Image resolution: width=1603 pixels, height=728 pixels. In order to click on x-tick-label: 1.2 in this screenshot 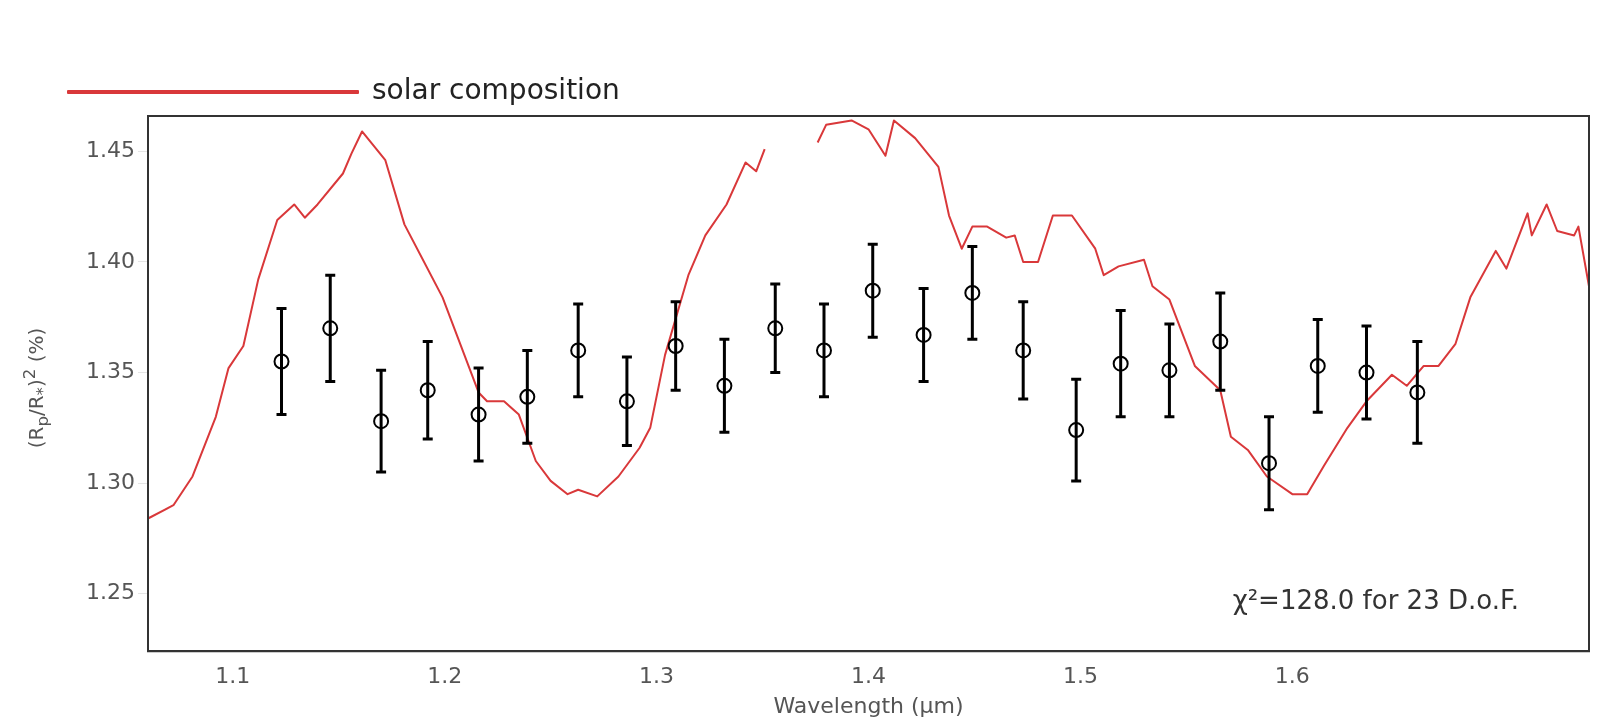, I will do `click(445, 676)`.